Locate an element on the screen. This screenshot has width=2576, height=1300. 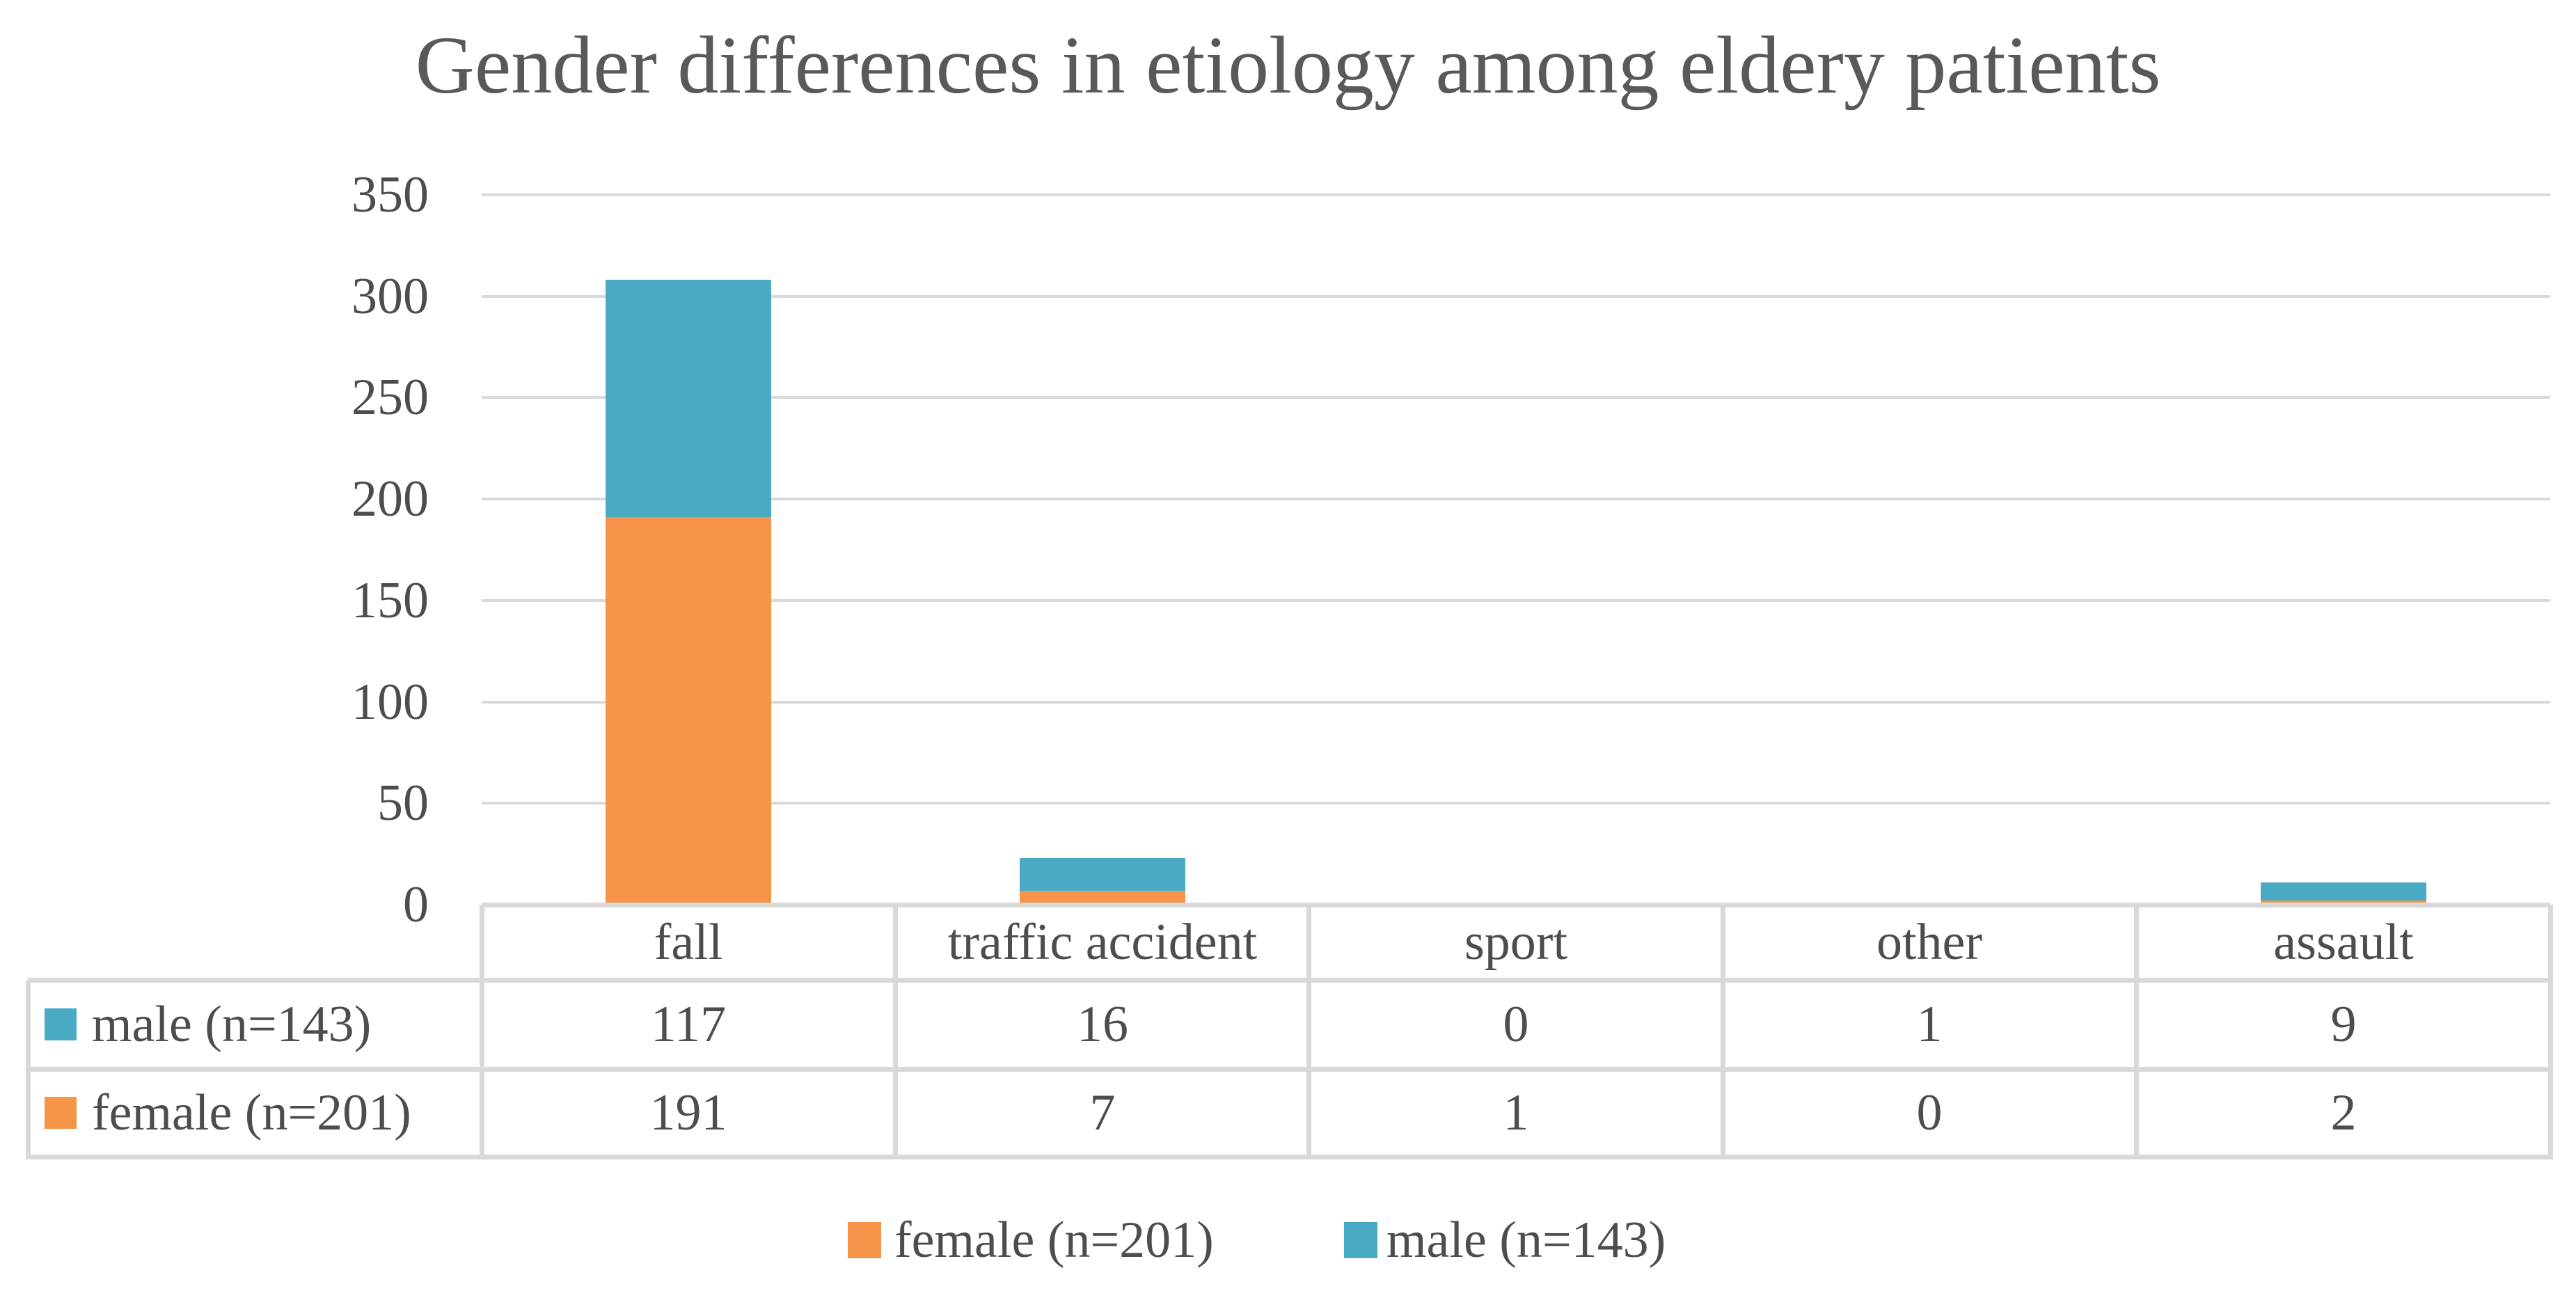
y-axis-tick-250: 250 is located at coordinates (390, 398).